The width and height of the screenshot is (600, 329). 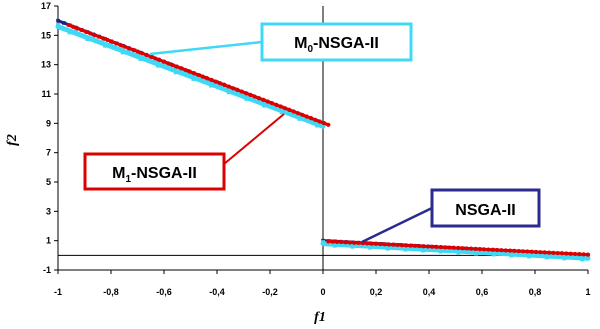 I want to click on series-segment, so click(x=190, y=76).